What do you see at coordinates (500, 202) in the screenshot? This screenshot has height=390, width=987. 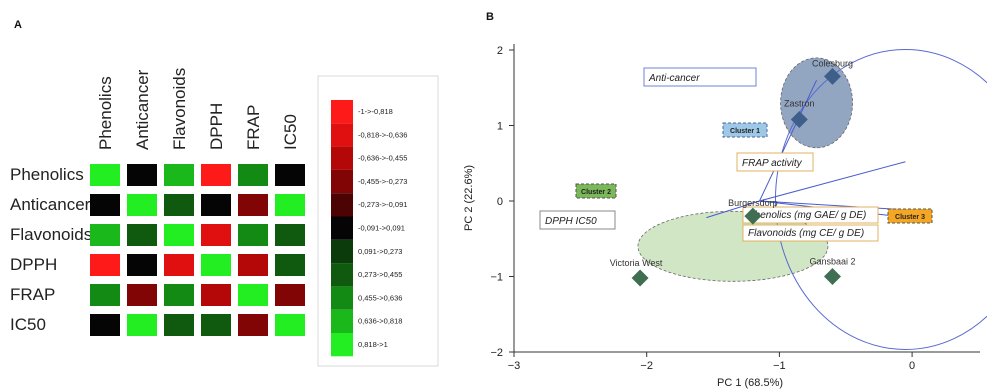 I see `y-tick-label: 0` at bounding box center [500, 202].